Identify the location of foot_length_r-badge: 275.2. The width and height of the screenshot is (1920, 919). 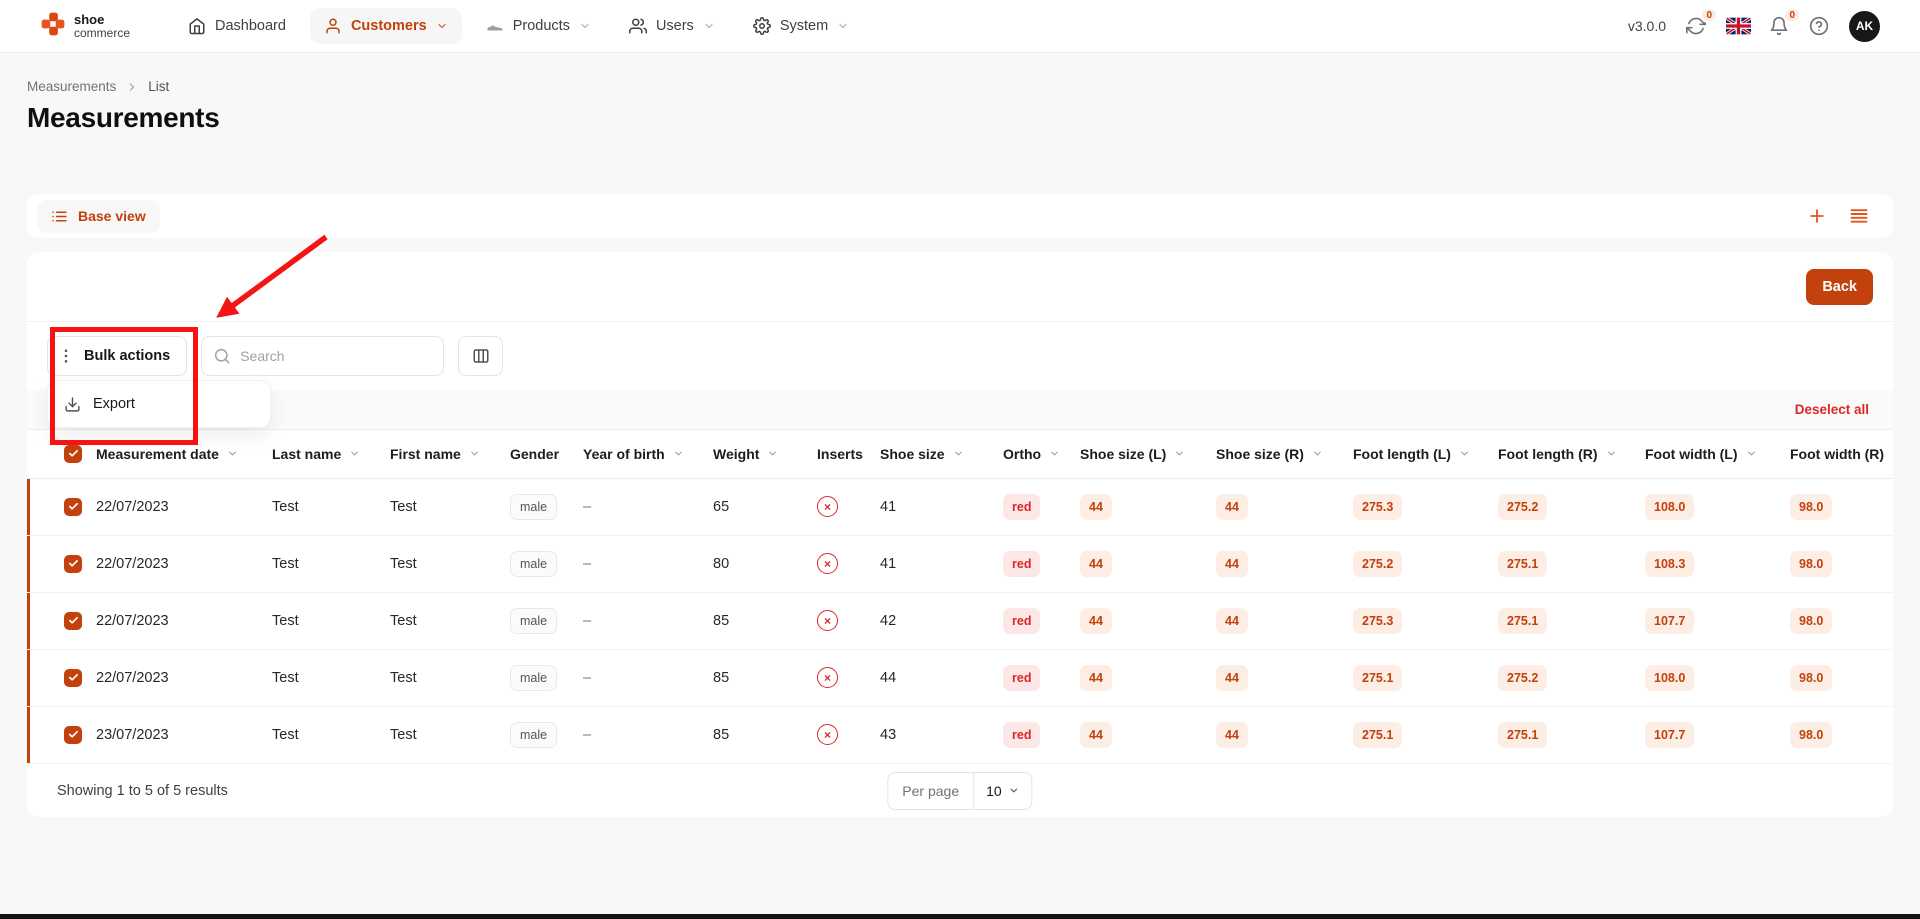
(1523, 677).